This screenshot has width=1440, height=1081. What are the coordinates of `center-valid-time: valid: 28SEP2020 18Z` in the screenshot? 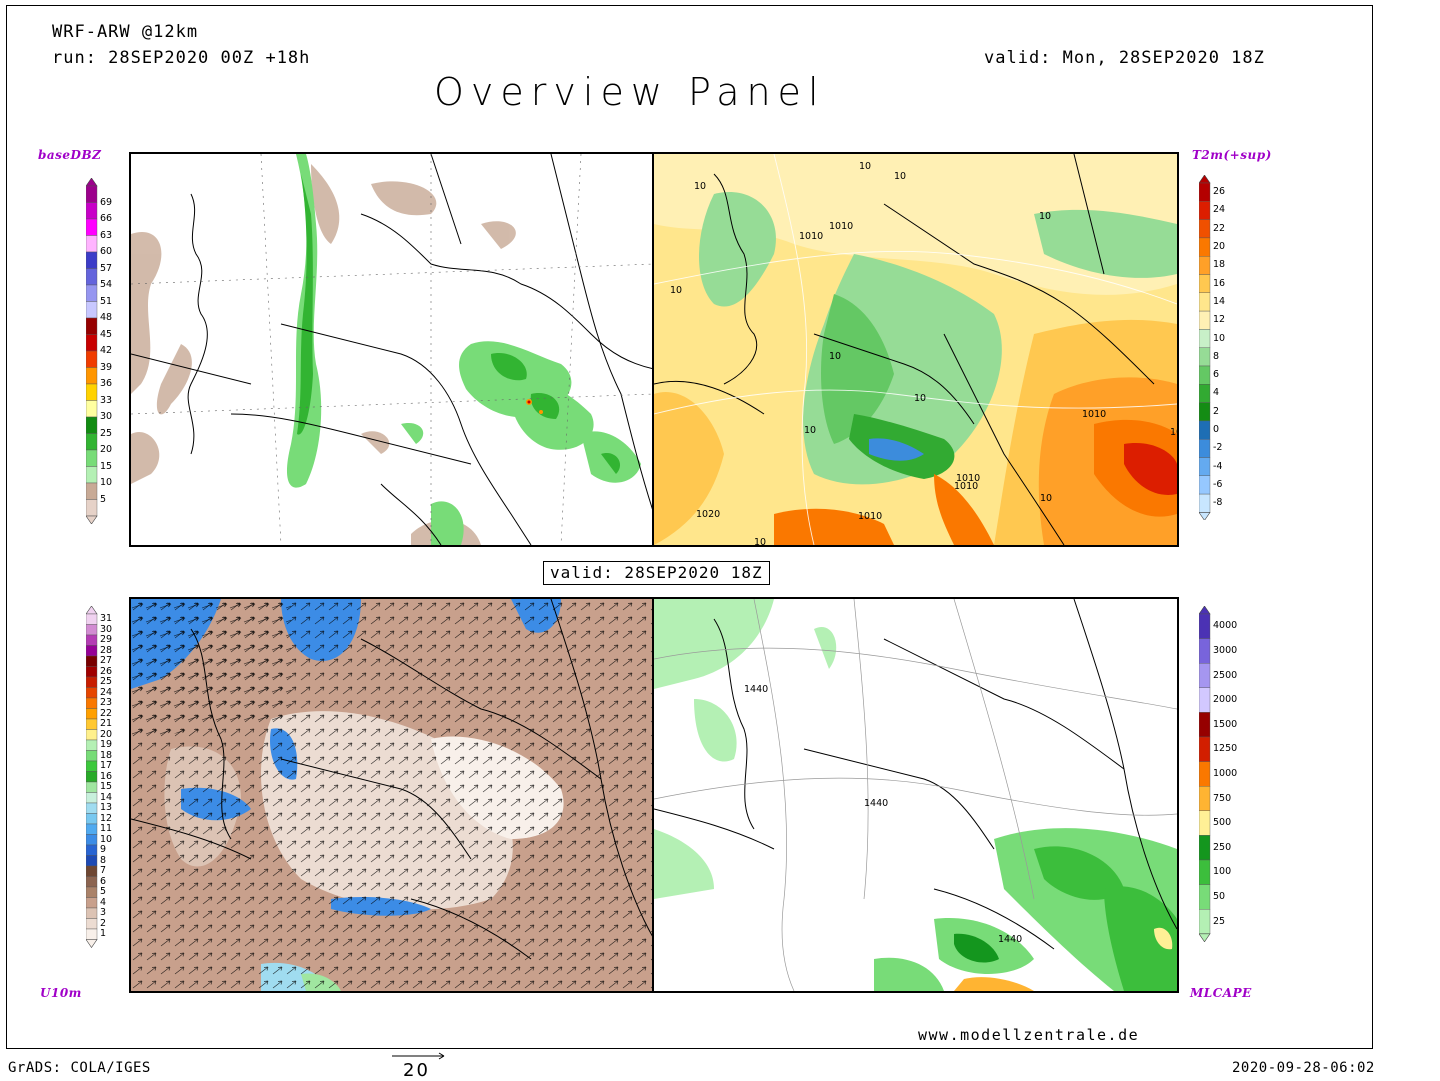 It's located at (656, 573).